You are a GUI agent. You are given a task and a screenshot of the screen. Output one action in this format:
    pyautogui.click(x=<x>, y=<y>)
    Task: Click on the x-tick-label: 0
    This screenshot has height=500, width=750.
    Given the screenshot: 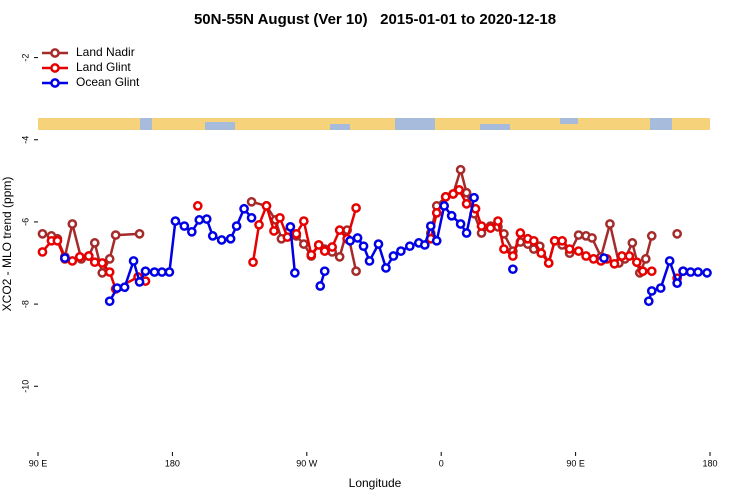 What is the action you would take?
    pyautogui.click(x=441, y=463)
    